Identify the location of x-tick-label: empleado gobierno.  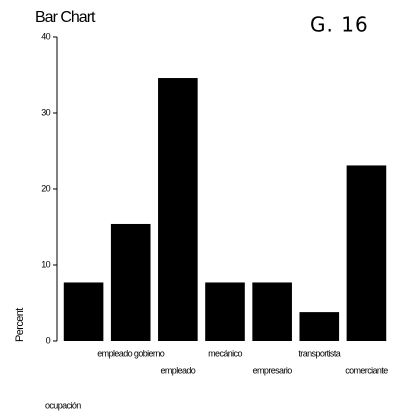
(130, 353).